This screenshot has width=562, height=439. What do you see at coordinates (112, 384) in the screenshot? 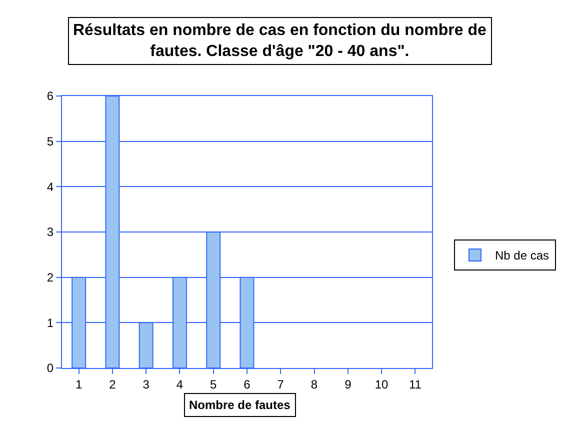
I see `x-tick-label: 2` at bounding box center [112, 384].